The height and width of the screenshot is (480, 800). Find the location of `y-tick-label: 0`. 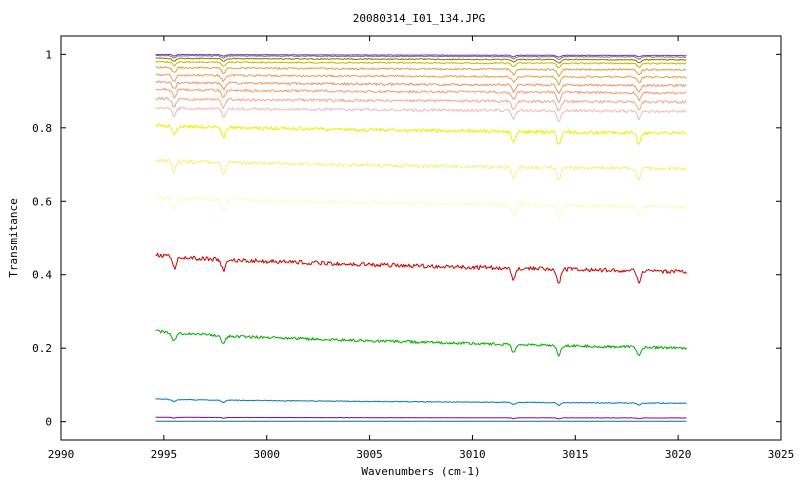

y-tick-label: 0 is located at coordinates (48, 422).